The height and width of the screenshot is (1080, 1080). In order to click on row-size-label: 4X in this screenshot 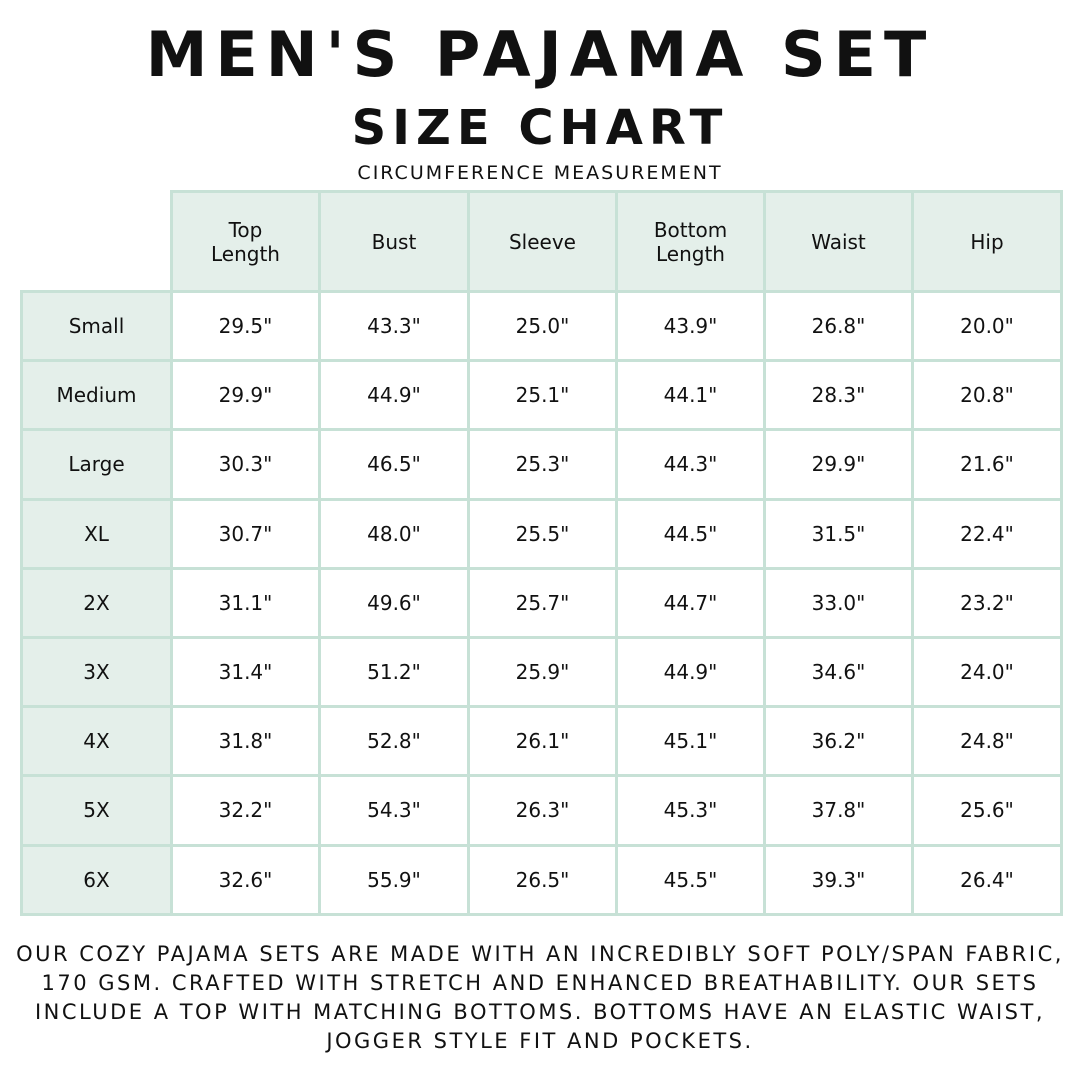, I will do `click(96, 741)`.